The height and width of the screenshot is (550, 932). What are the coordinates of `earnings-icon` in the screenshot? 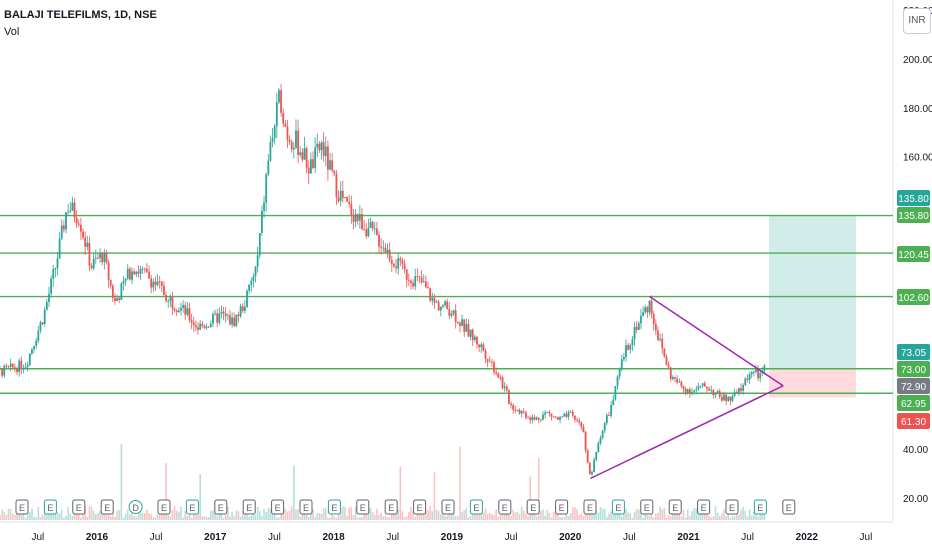 It's located at (363, 507).